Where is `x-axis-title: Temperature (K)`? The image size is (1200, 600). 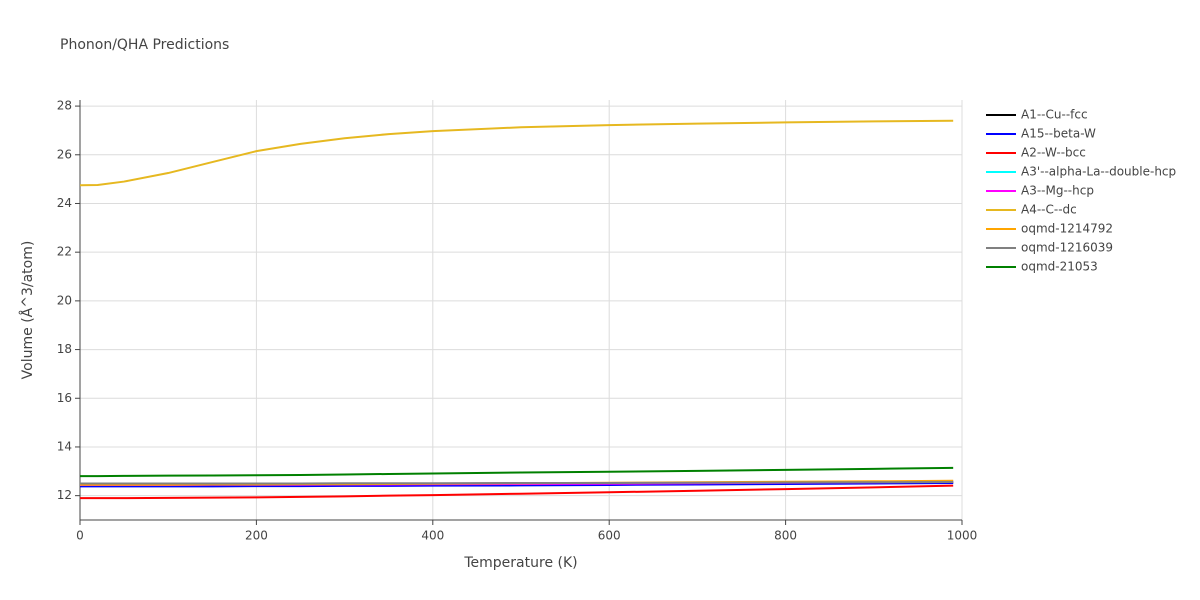 x-axis-title: Temperature (K) is located at coordinates (520, 563).